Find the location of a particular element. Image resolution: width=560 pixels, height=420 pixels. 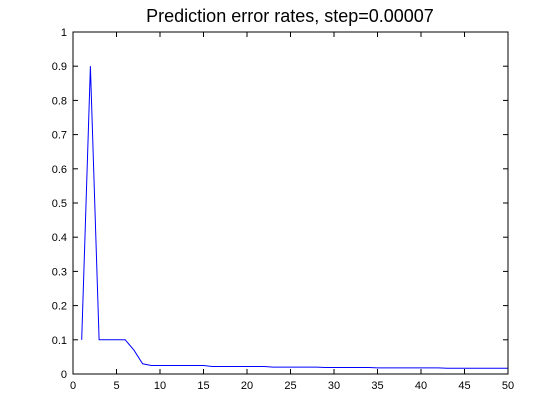

y-tick-label: 0.4 is located at coordinates (59, 238).